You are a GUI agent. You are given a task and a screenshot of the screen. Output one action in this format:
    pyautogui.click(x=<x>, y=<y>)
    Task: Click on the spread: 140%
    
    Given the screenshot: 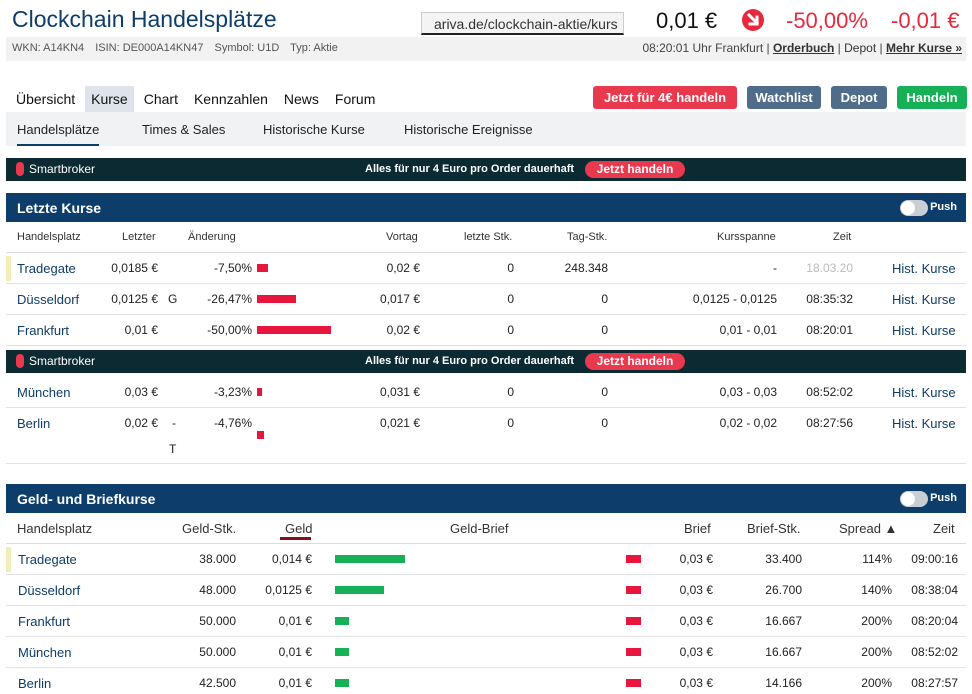 What is the action you would take?
    pyautogui.click(x=876, y=590)
    